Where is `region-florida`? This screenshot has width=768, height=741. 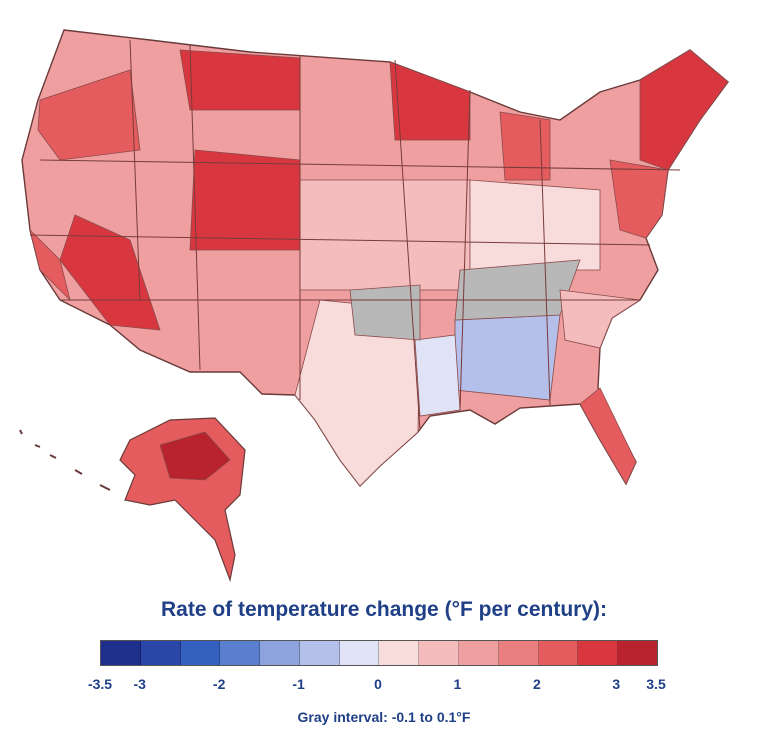 region-florida is located at coordinates (608, 436).